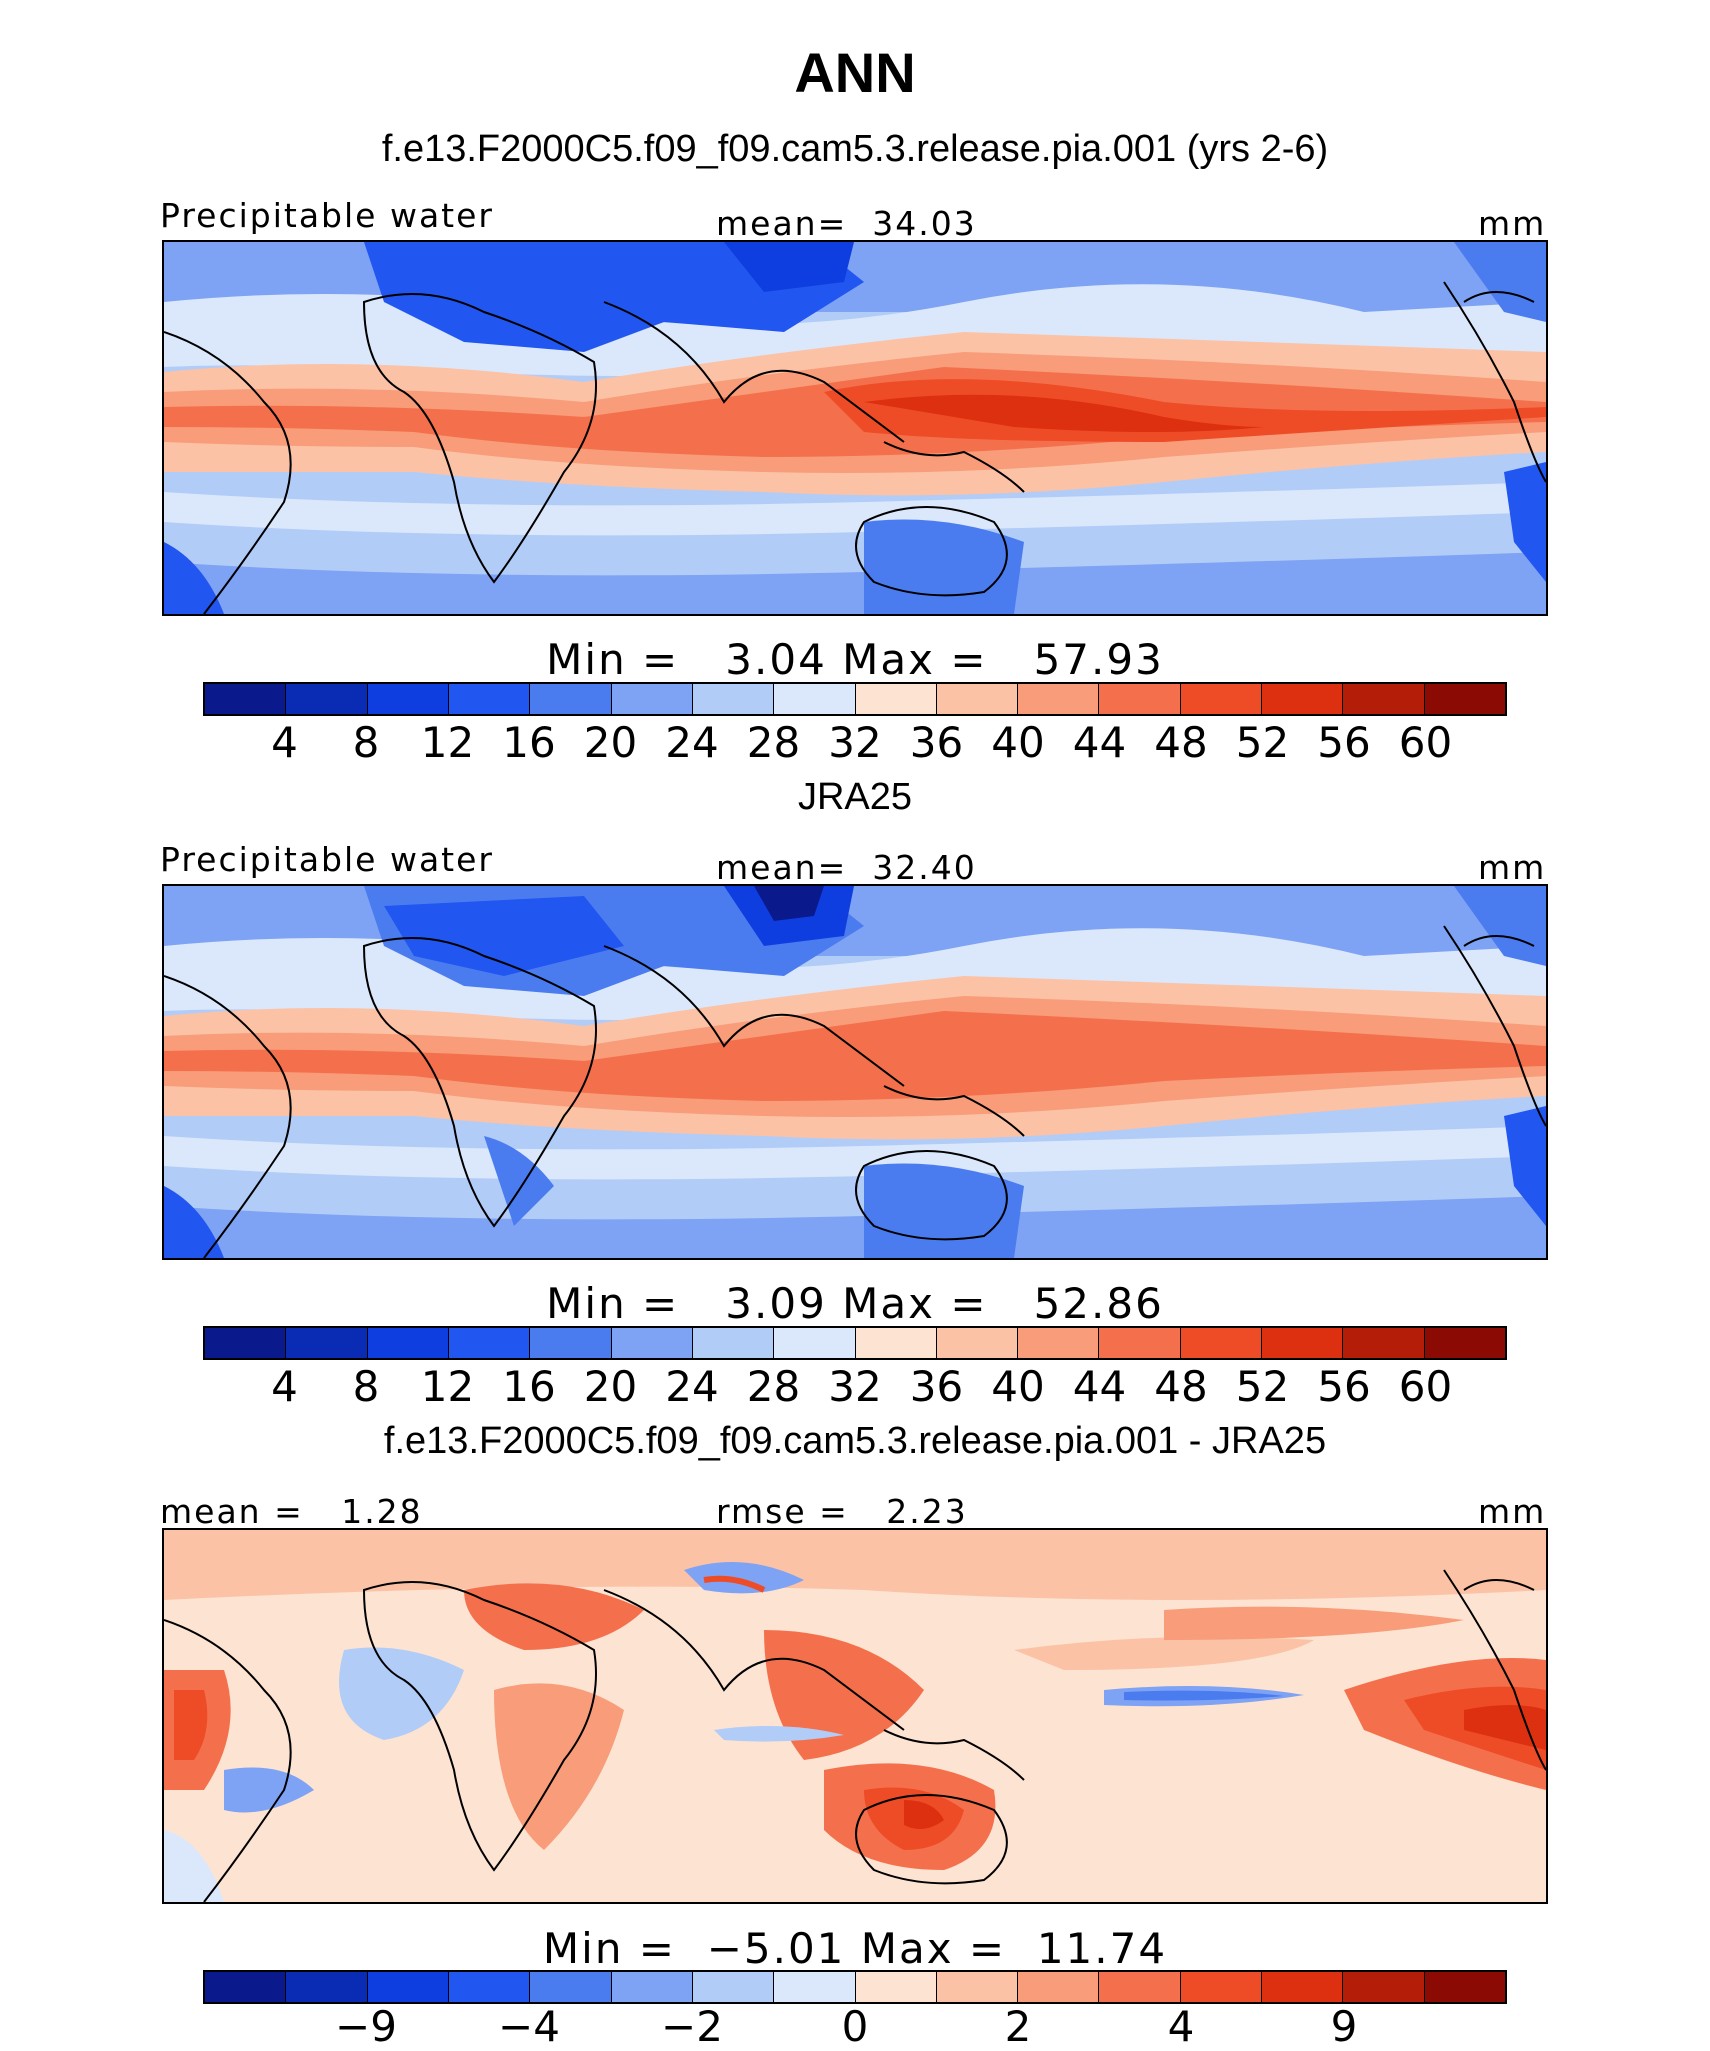 This screenshot has width=1710, height=2051. What do you see at coordinates (1018, 2026) in the screenshot?
I see `panel-3-colorbar-tick-4: 2` at bounding box center [1018, 2026].